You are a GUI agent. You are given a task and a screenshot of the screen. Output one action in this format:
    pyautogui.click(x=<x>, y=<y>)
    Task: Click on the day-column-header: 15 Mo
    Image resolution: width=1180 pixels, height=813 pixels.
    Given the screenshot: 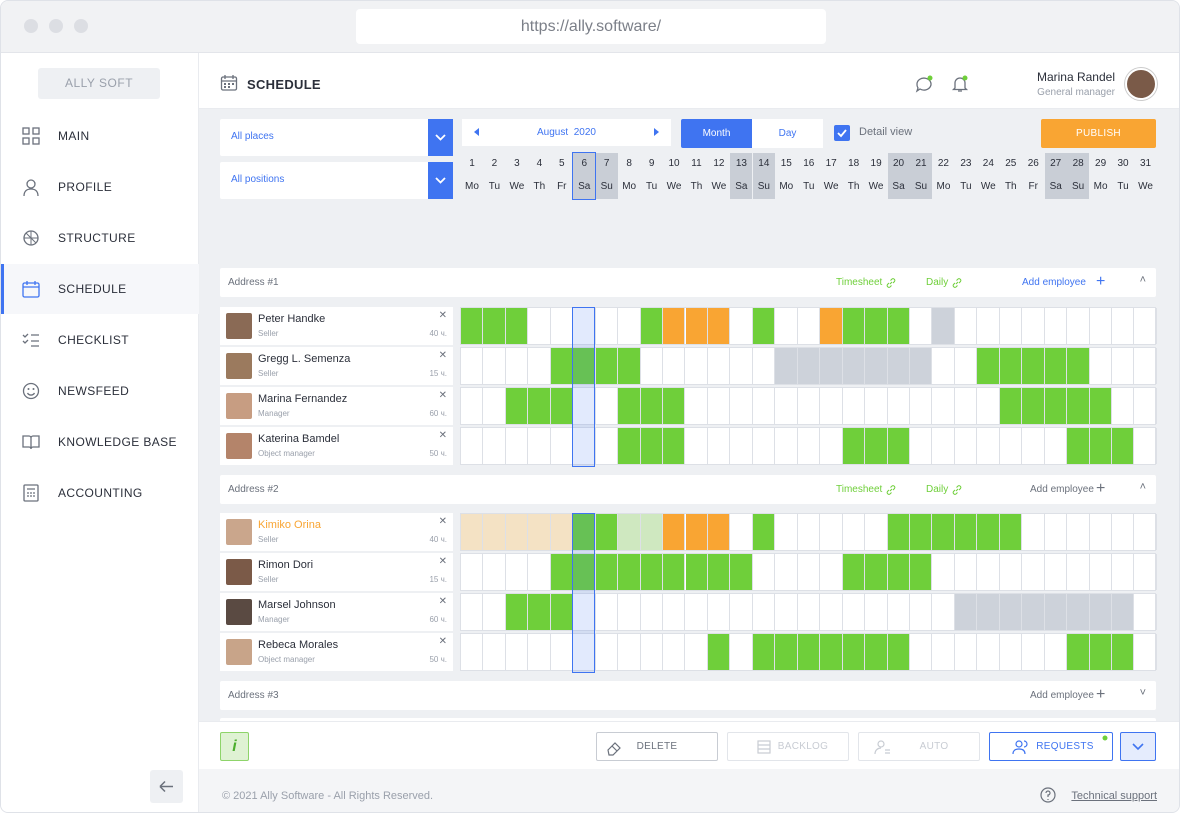 What is the action you would take?
    pyautogui.click(x=786, y=176)
    